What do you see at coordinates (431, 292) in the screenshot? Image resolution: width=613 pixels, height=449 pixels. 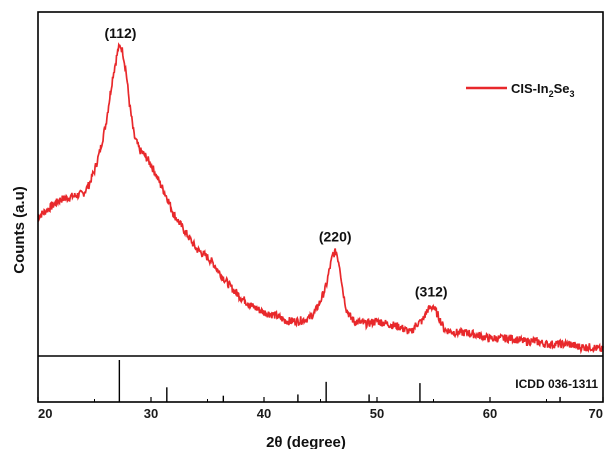 I see `peak-label: (312)` at bounding box center [431, 292].